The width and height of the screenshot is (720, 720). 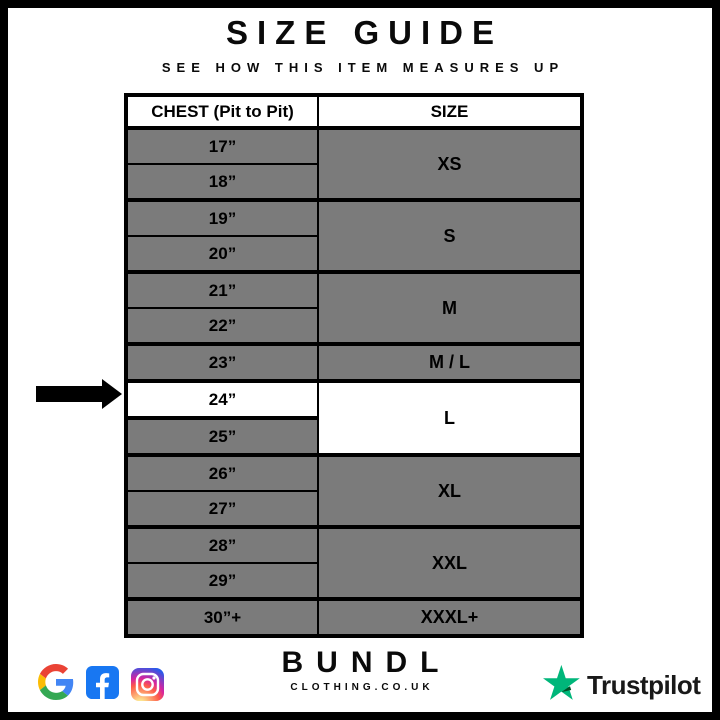 I want to click on row-20: 20”, so click(x=353, y=254).